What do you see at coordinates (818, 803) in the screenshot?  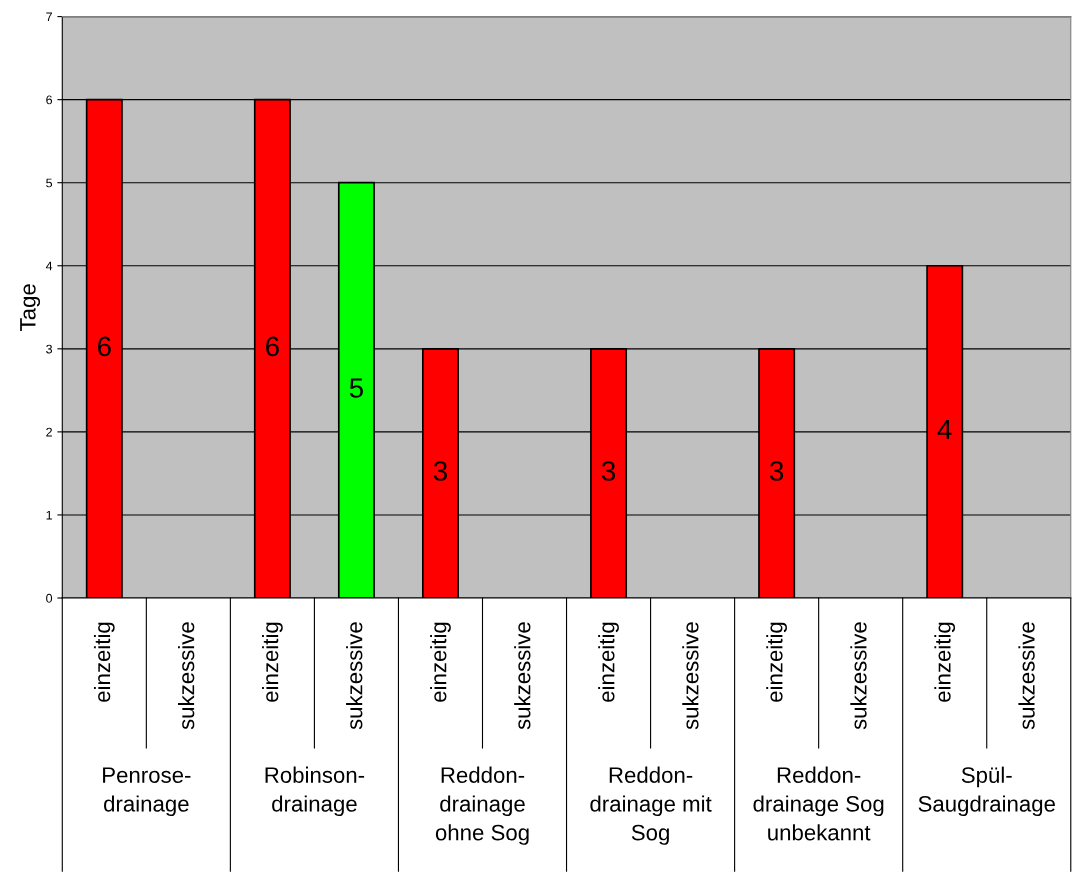 I see `text: Reddon- drainage Sog unbekannt` at bounding box center [818, 803].